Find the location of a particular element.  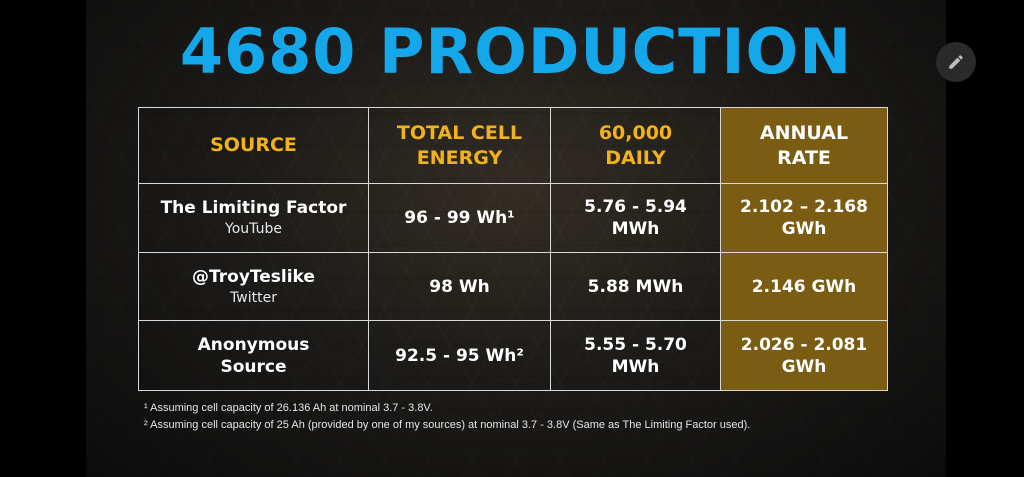

edit-button is located at coordinates (956, 62).